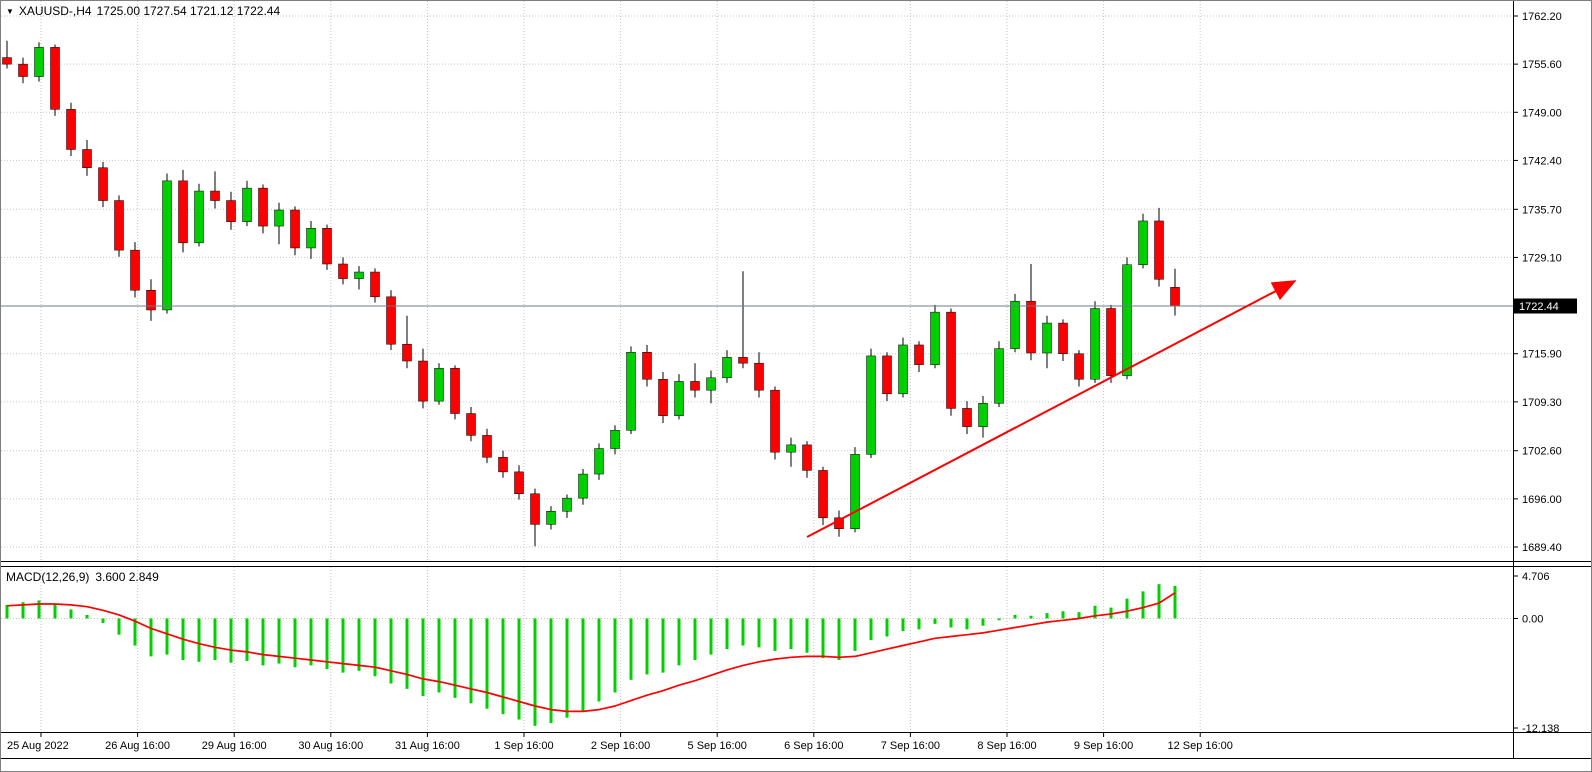  I want to click on time-axis-label: 6 Sep 16:00, so click(813, 746).